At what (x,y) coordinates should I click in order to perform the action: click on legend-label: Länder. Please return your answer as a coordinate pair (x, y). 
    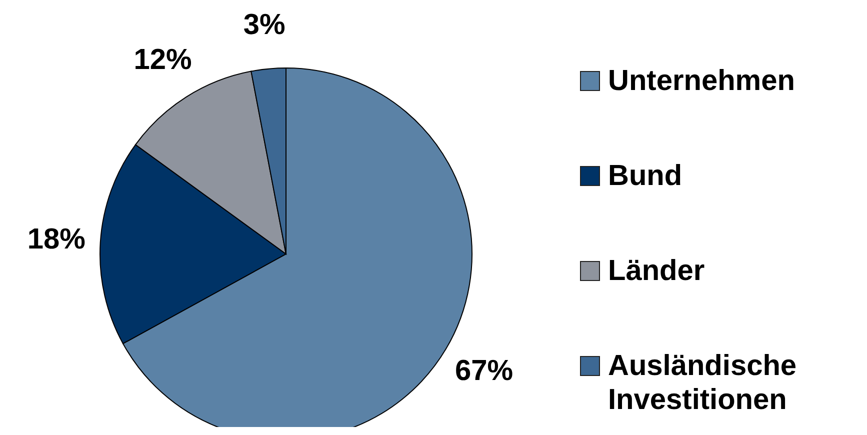
    Looking at the image, I should click on (656, 271).